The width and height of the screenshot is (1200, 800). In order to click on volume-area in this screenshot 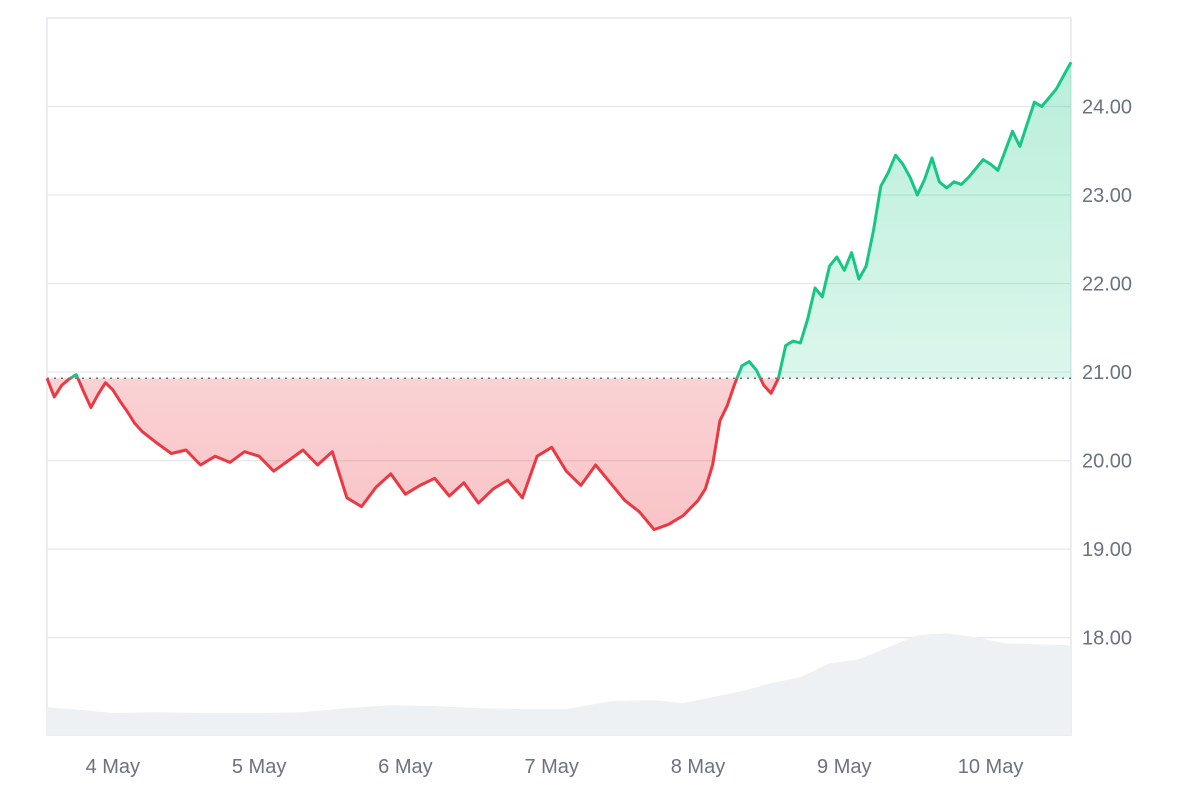, I will do `click(559, 684)`.